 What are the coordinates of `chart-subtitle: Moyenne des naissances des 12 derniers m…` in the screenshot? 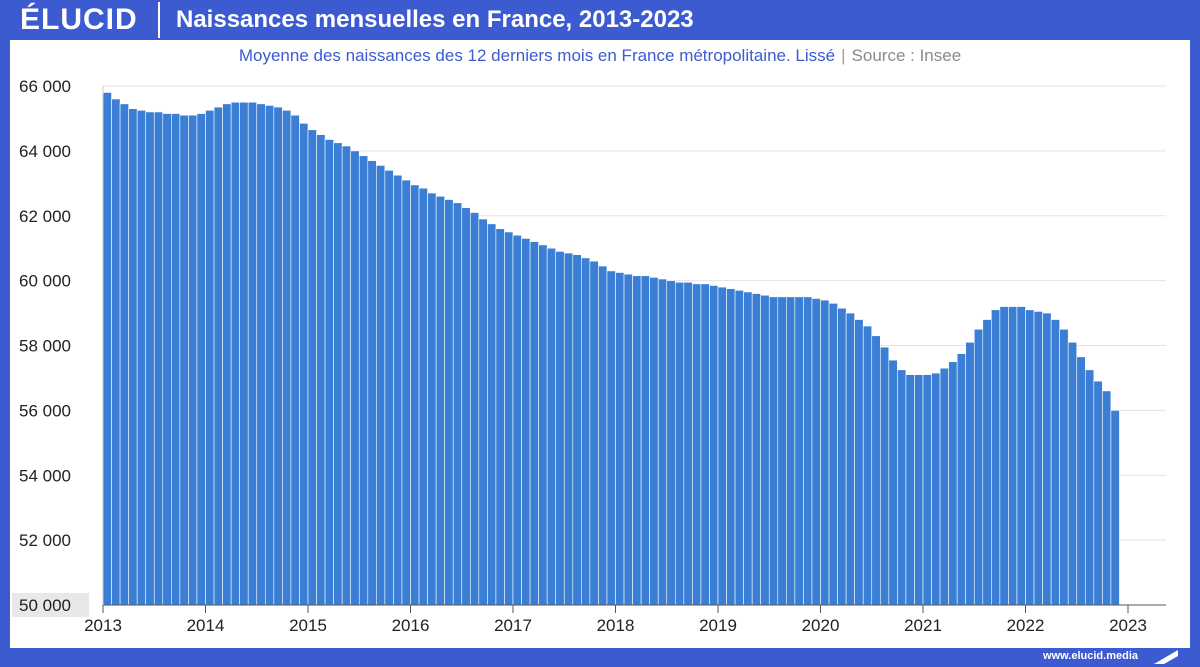 It's located at (600, 56).